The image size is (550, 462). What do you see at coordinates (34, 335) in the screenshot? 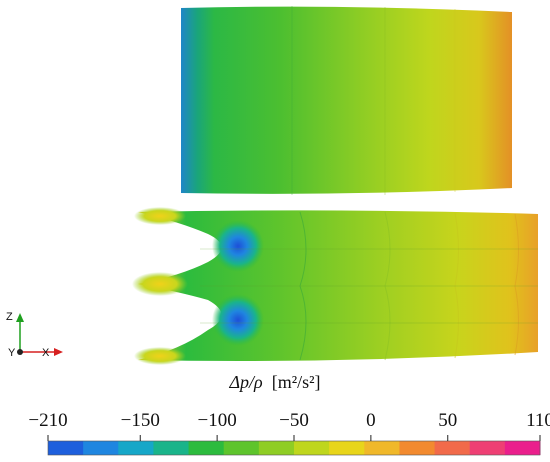
I see `axis-triad: Z X Y` at bounding box center [34, 335].